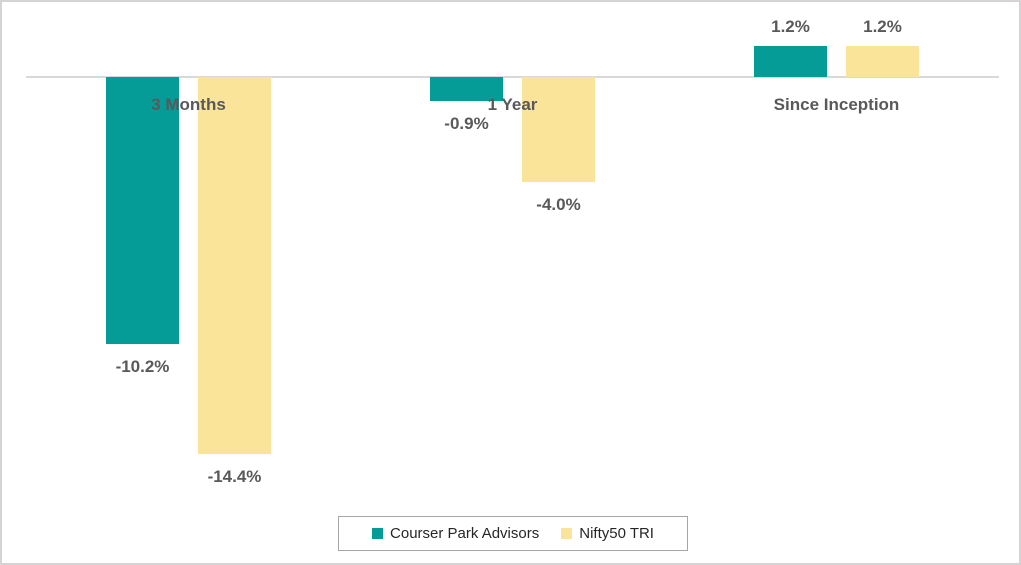 This screenshot has width=1021, height=565. Describe the element at coordinates (512, 77) in the screenshot. I see `x-axis-baseline` at that location.